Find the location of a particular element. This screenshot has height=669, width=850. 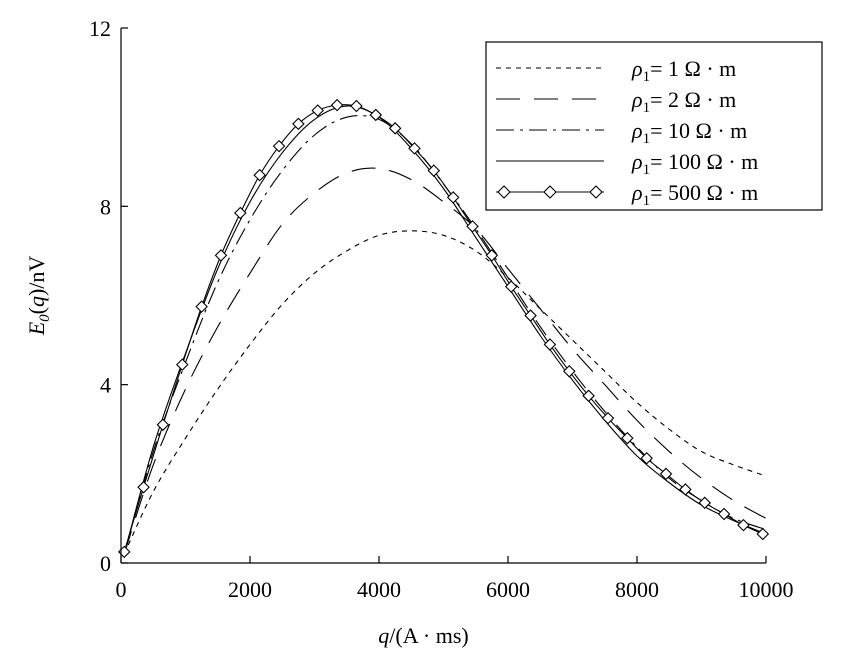

legend-label: ρ1= 1 Ω · m is located at coordinates (683, 70).